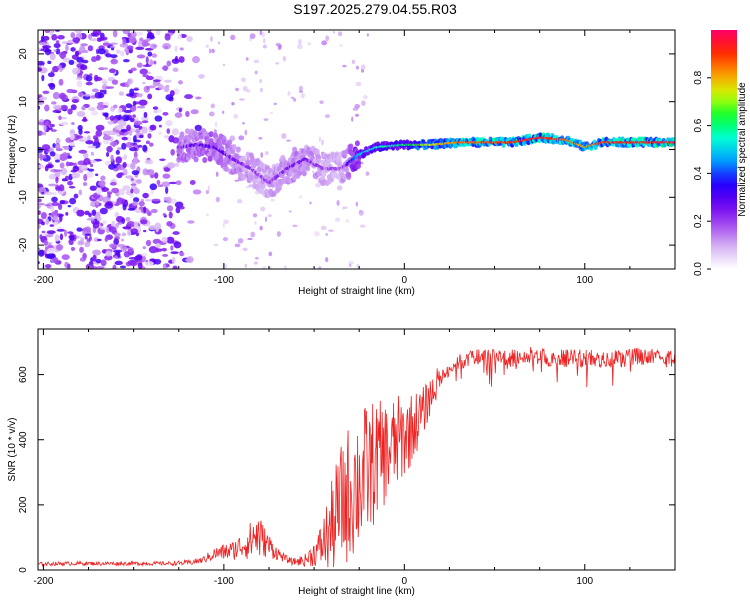 This screenshot has width=750, height=600. What do you see at coordinates (224, 280) in the screenshot?
I see `x-tick-label: -100` at bounding box center [224, 280].